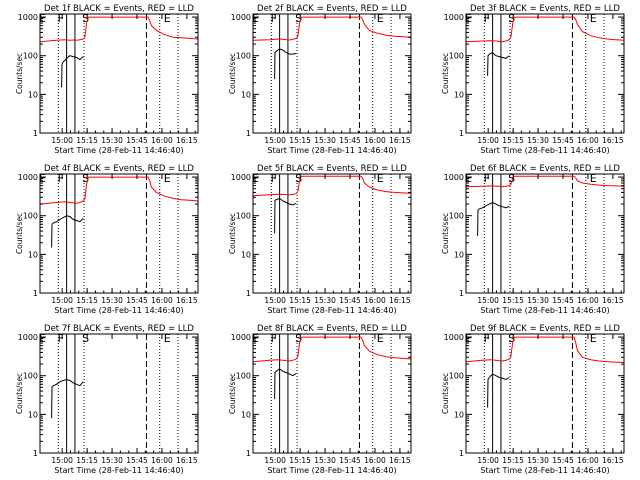 The width and height of the screenshot is (640, 480). I want to click on panel-title: Det 1f BLACK = Events, RED = LLD, so click(119, 9).